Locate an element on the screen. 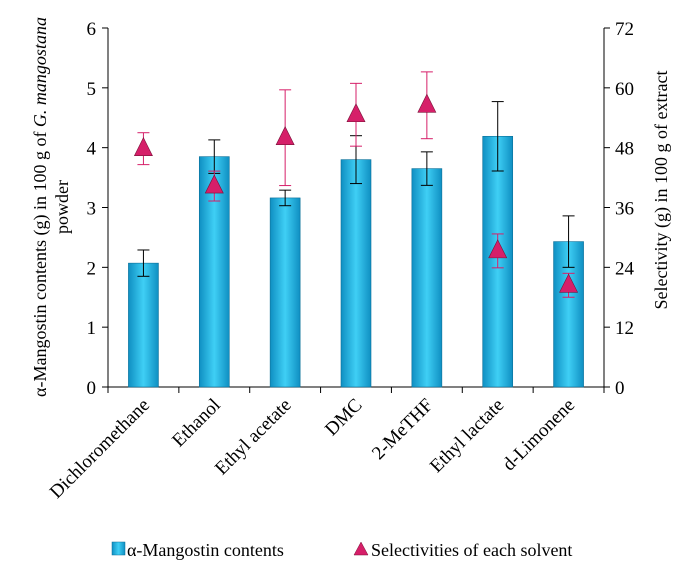 Image resolution: width=673 pixels, height=561 pixels. y-axis-label-left-text: α-Mangostin contents (g) in 100 g of is located at coordinates (40, 262).